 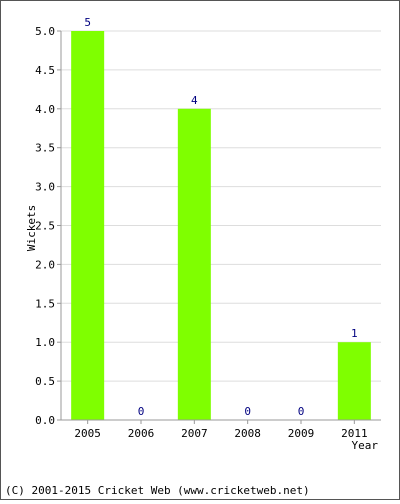 What do you see at coordinates (45, 70) in the screenshot?
I see `y-tick-label: 4.5` at bounding box center [45, 70].